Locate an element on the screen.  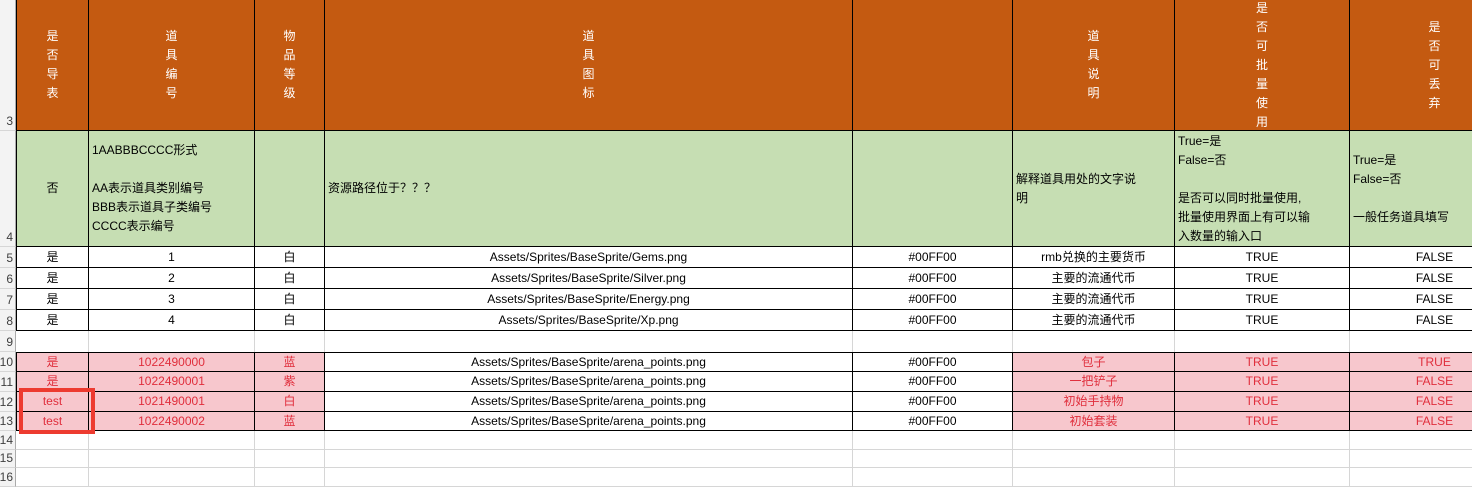
cell-C3: 物 品 等 级 is located at coordinates (290, 65).